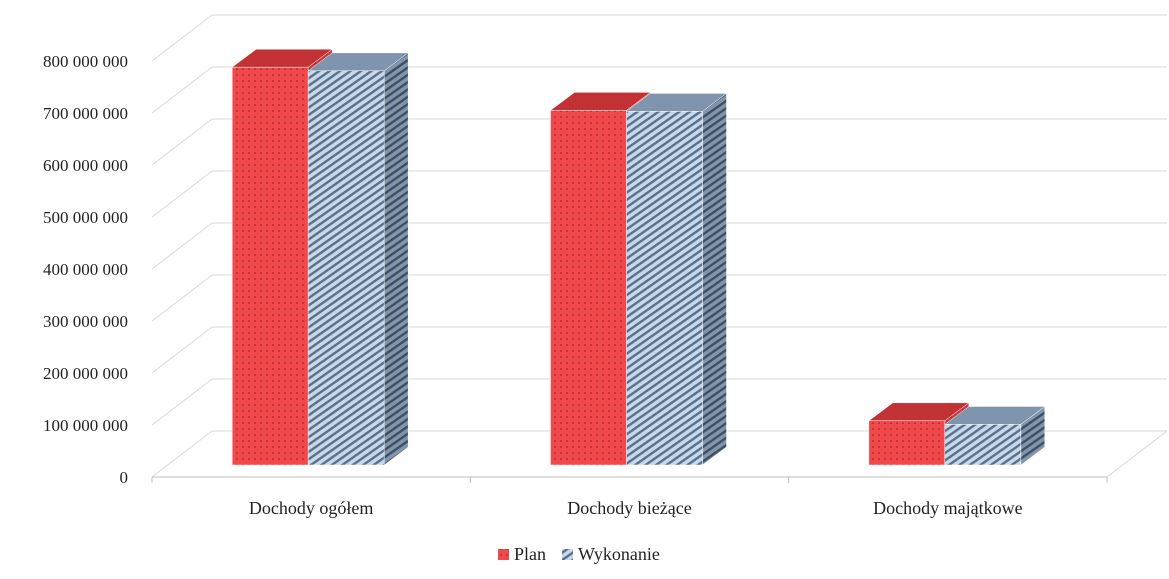 The height and width of the screenshot is (579, 1169). Describe the element at coordinates (503, 554) in the screenshot. I see `legend-swatch-plan` at that location.